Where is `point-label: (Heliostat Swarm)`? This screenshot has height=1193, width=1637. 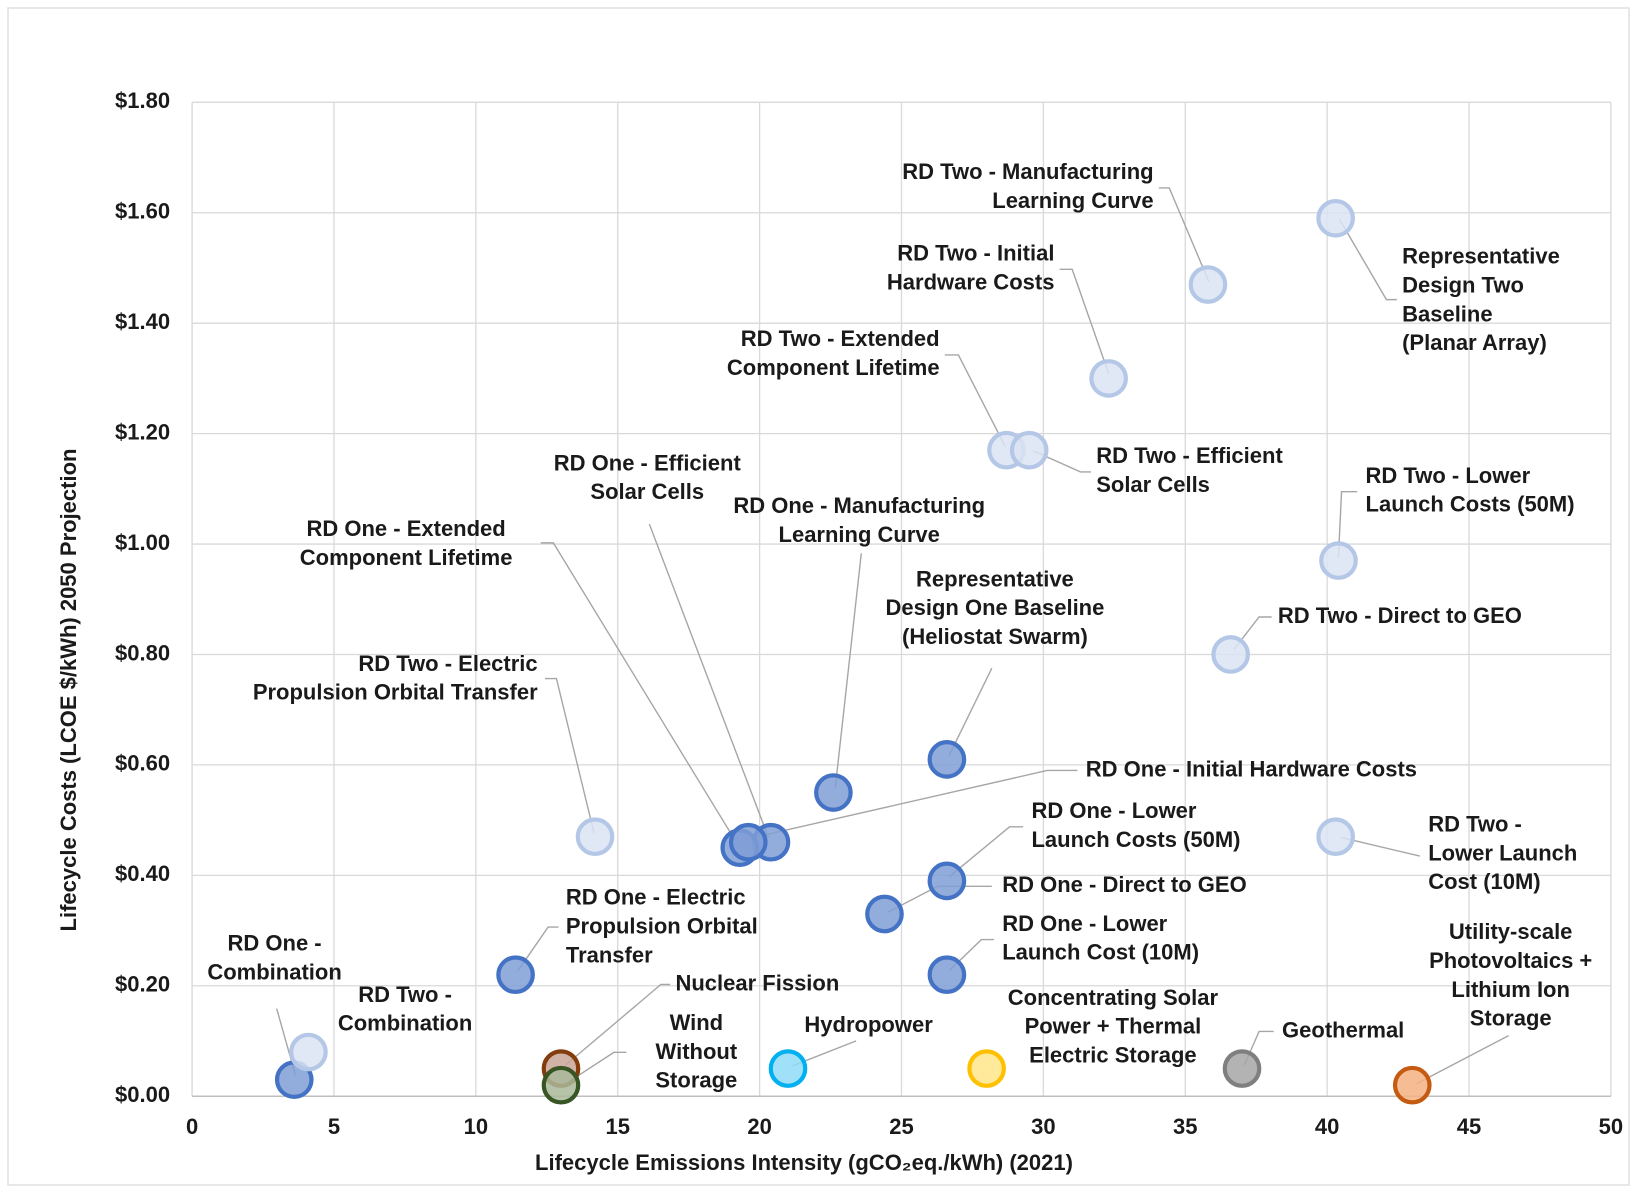 point-label: (Heliostat Swarm) is located at coordinates (995, 636).